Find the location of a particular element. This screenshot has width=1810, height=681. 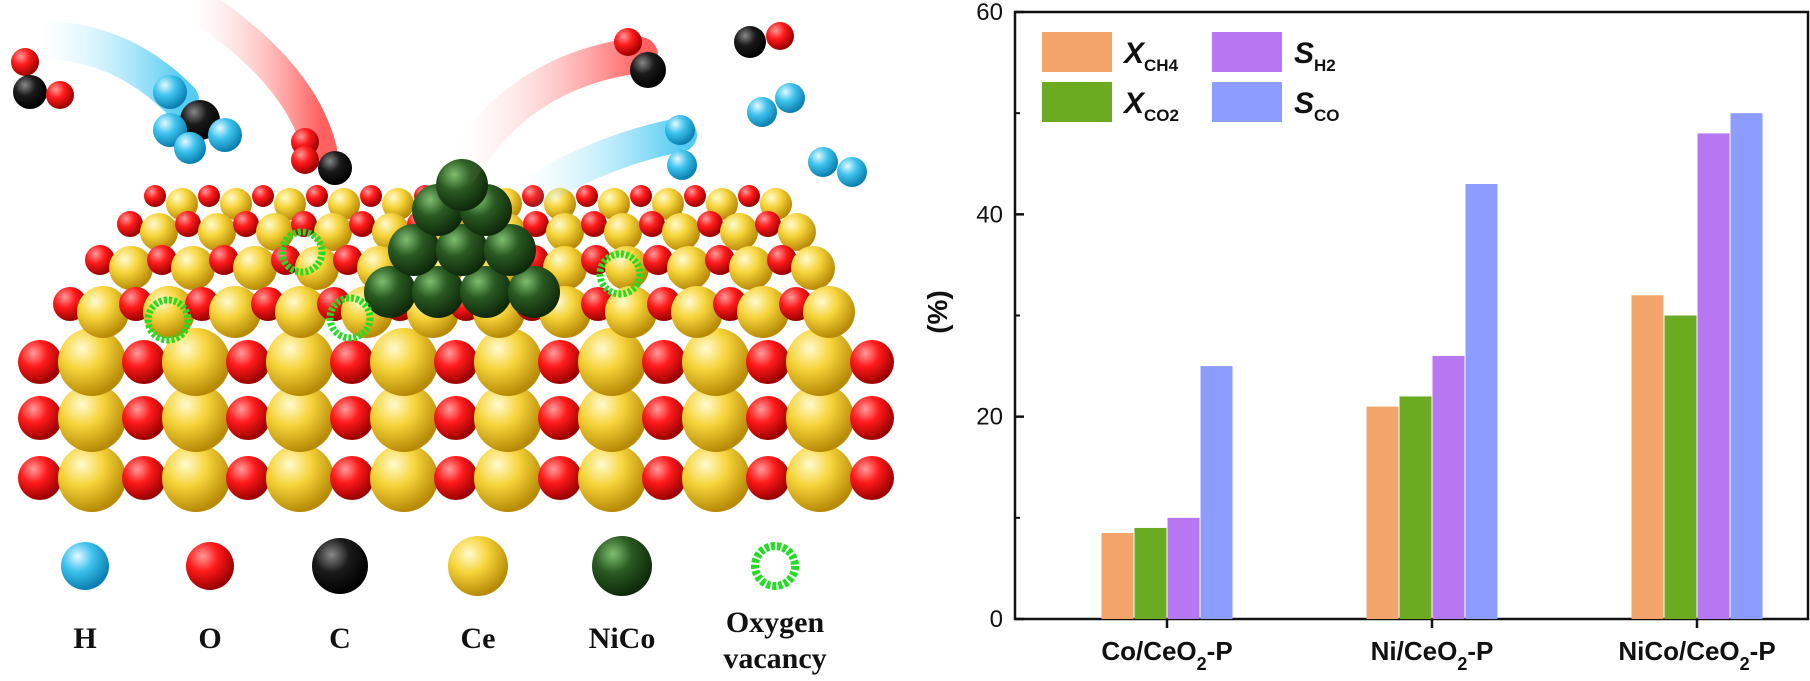

nico-cluster is located at coordinates (462, 238).